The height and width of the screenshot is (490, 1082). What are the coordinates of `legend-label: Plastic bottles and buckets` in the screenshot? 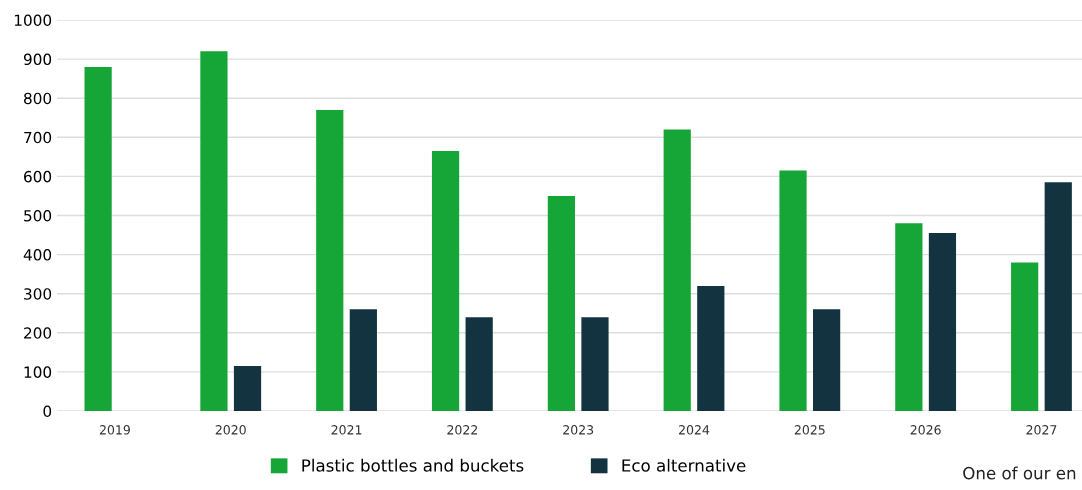 It's located at (413, 465).